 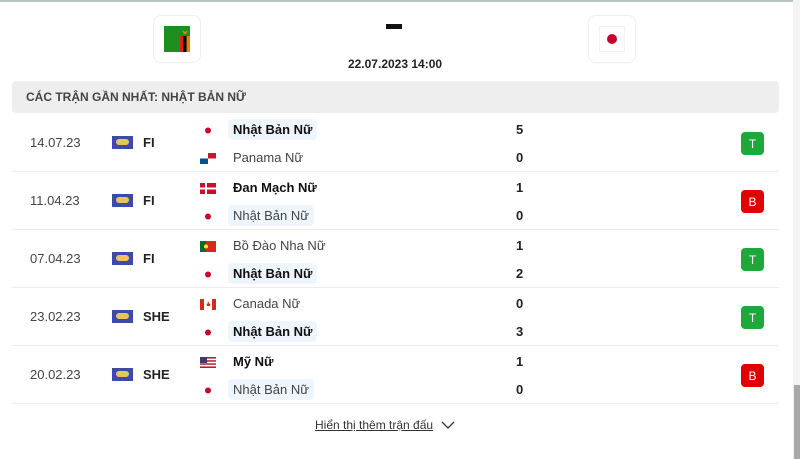 What do you see at coordinates (395, 143) in the screenshot?
I see `match-row: 14.07.23 FI Nhật Bản Nữ 5 Panama Nữ 0 T` at bounding box center [395, 143].